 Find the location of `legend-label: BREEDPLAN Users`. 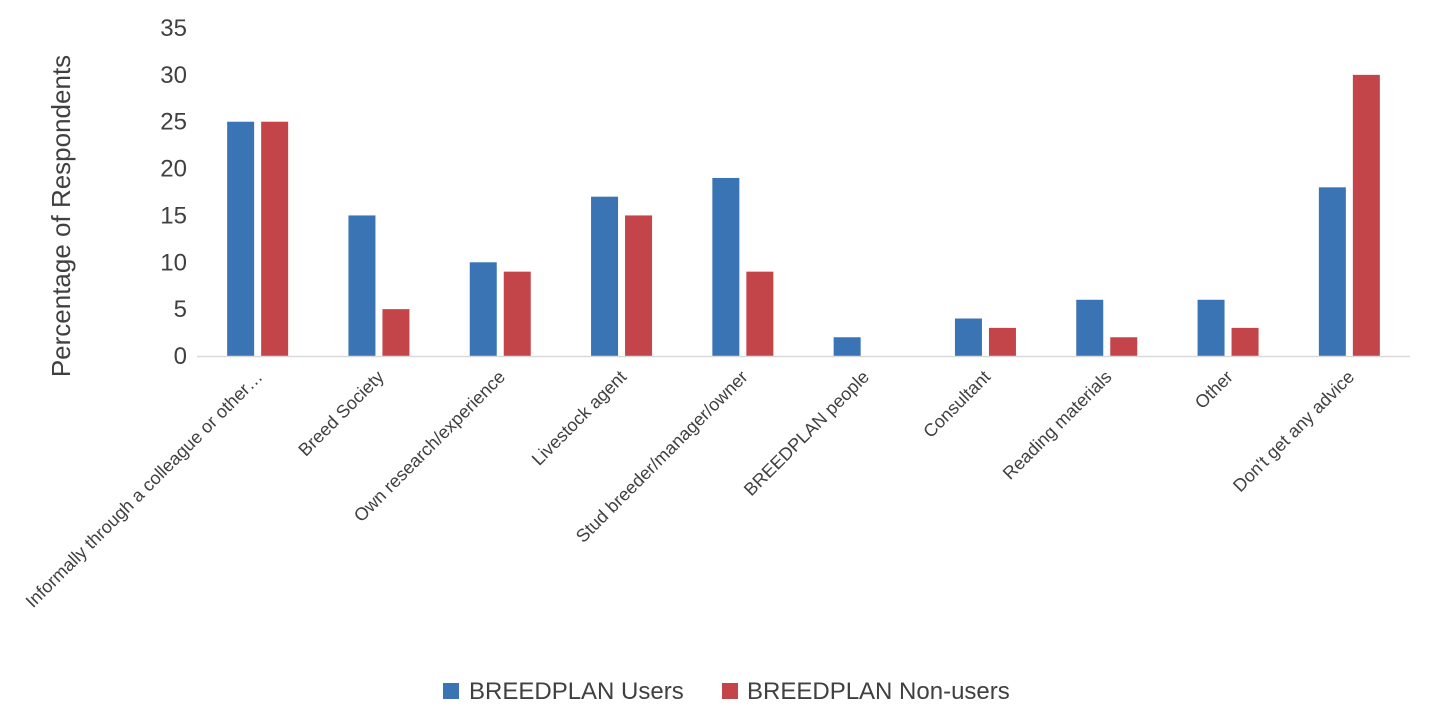

legend-label: BREEDPLAN Users is located at coordinates (576, 691).